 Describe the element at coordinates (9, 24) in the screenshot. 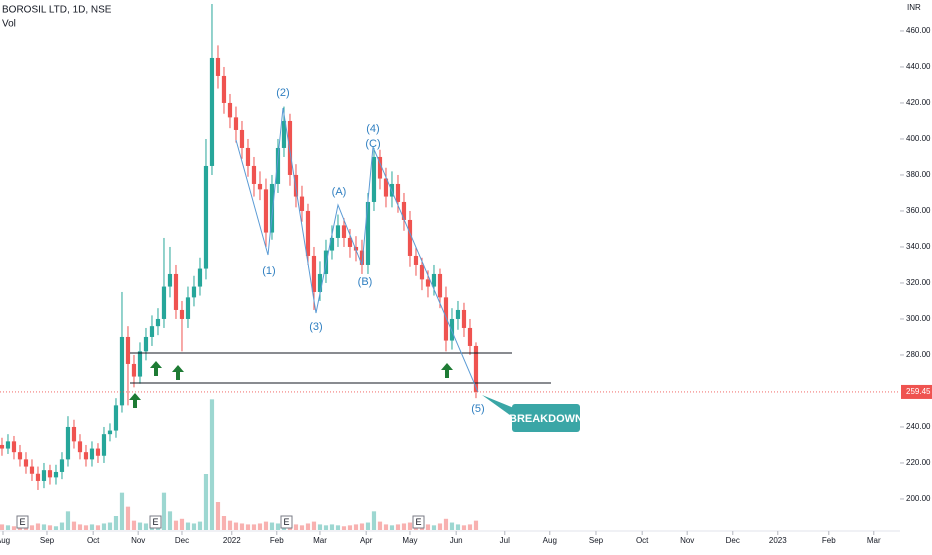

I see `volume-label: Vol` at that location.